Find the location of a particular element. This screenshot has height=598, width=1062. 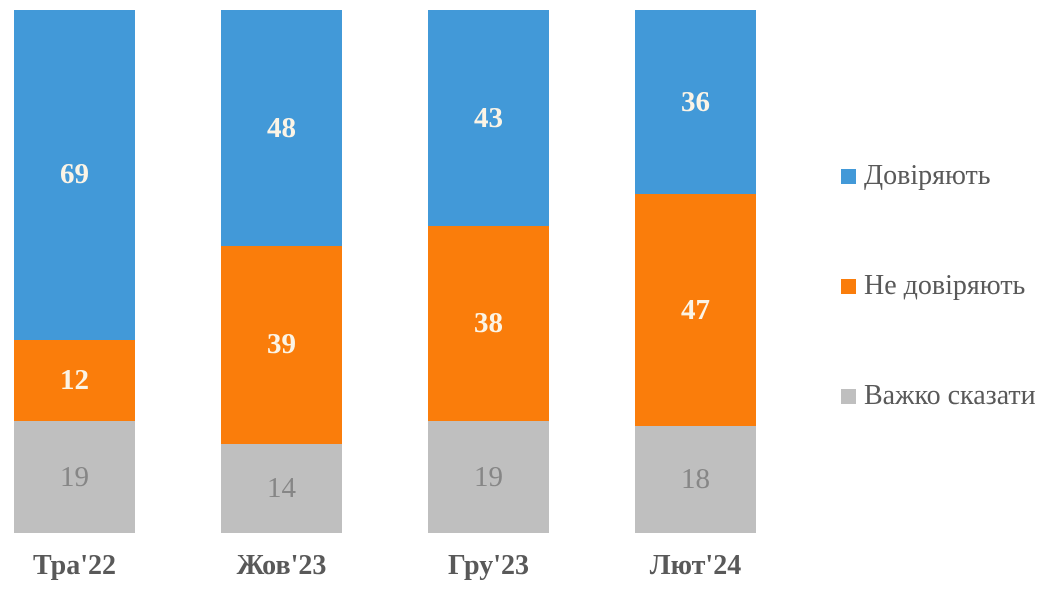

legend-label: Не довіряють is located at coordinates (945, 285).